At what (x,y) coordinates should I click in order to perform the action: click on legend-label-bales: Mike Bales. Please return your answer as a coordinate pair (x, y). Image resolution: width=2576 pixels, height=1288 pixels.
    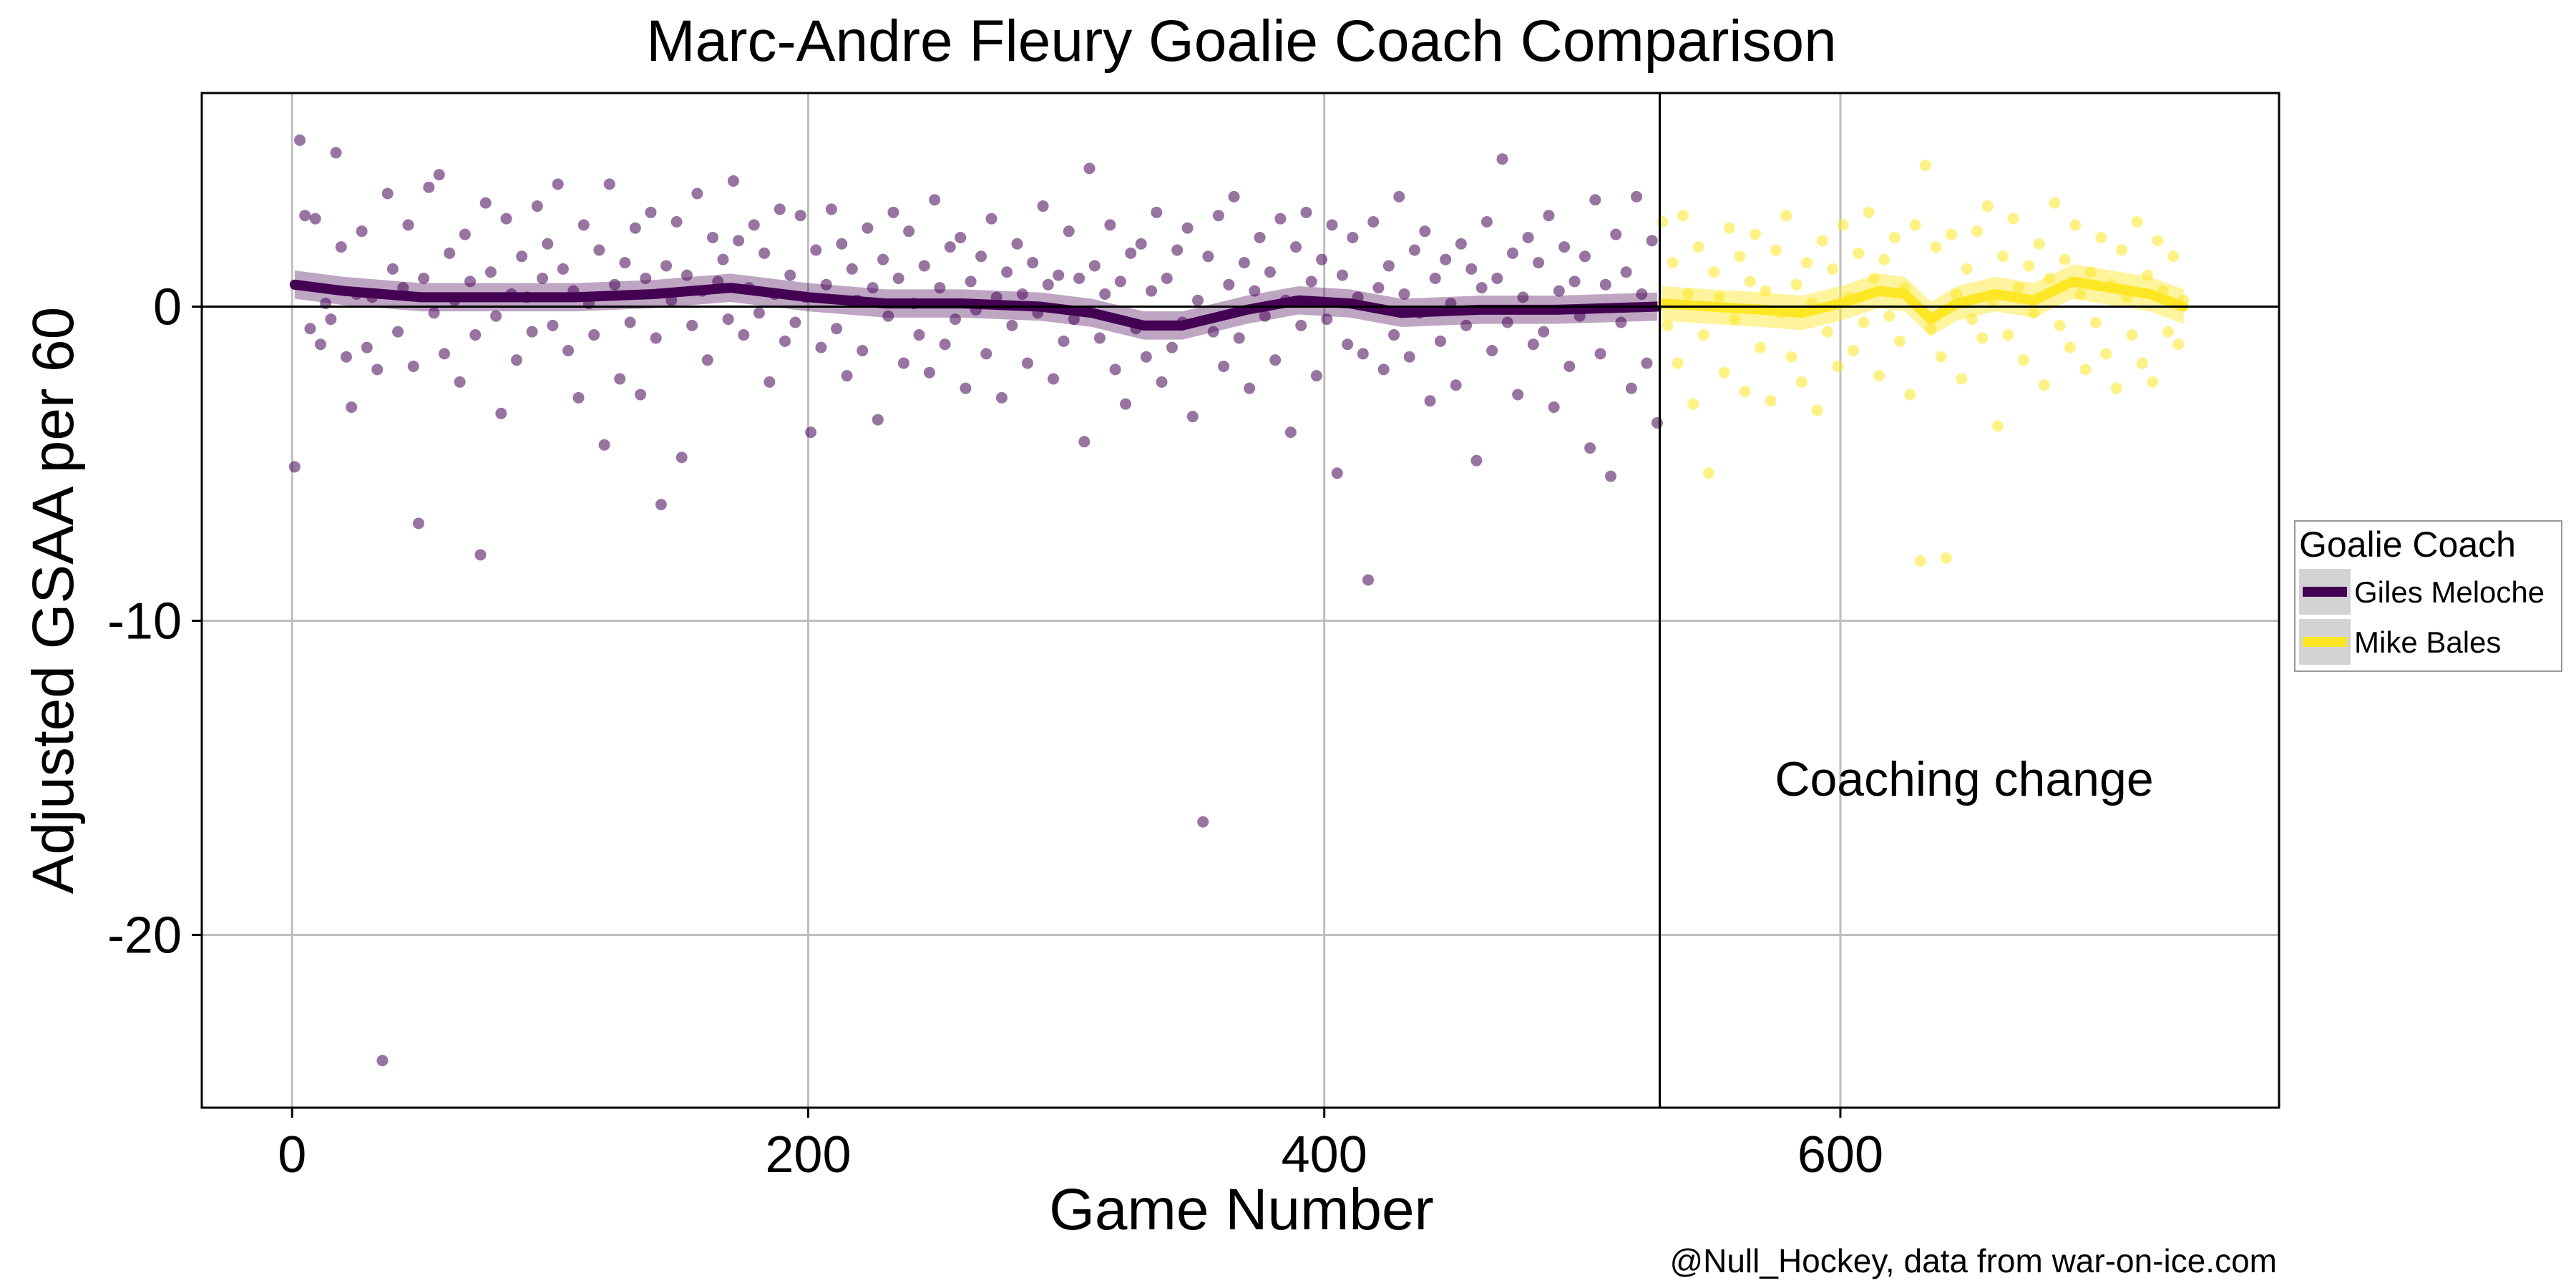
    Looking at the image, I should click on (2427, 642).